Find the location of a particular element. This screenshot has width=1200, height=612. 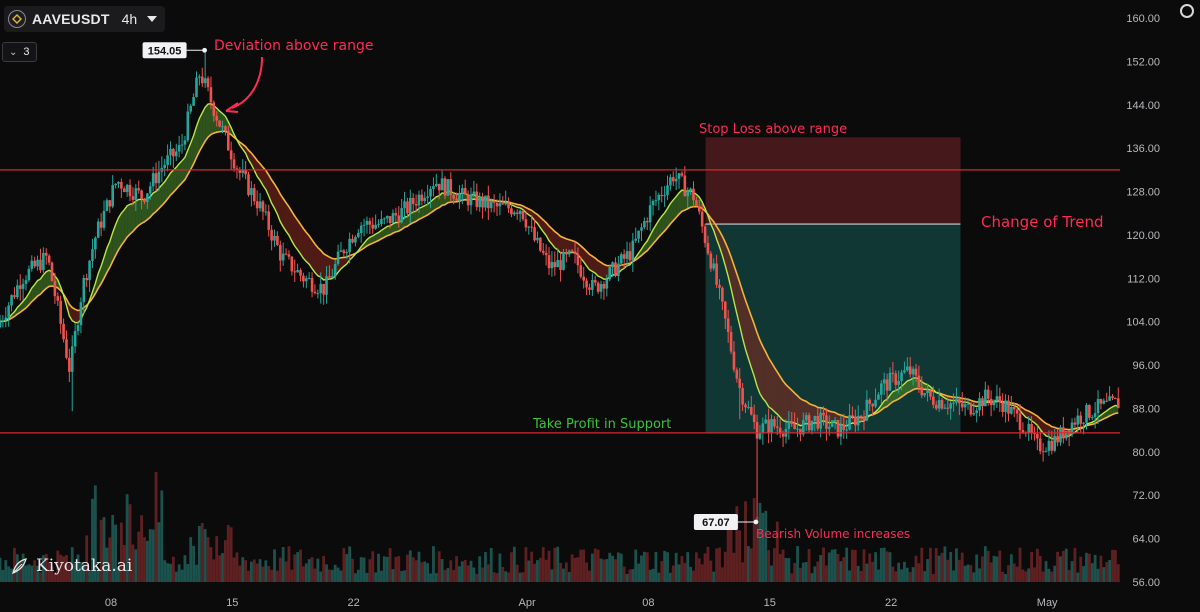

symbol-header: AAVEUSDT 4h is located at coordinates (85, 19).